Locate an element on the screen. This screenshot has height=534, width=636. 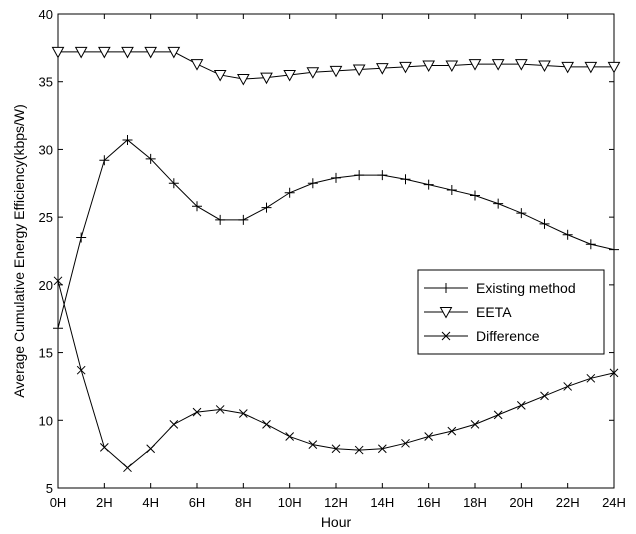
x-tick-label: 24H is located at coordinates (614, 502).